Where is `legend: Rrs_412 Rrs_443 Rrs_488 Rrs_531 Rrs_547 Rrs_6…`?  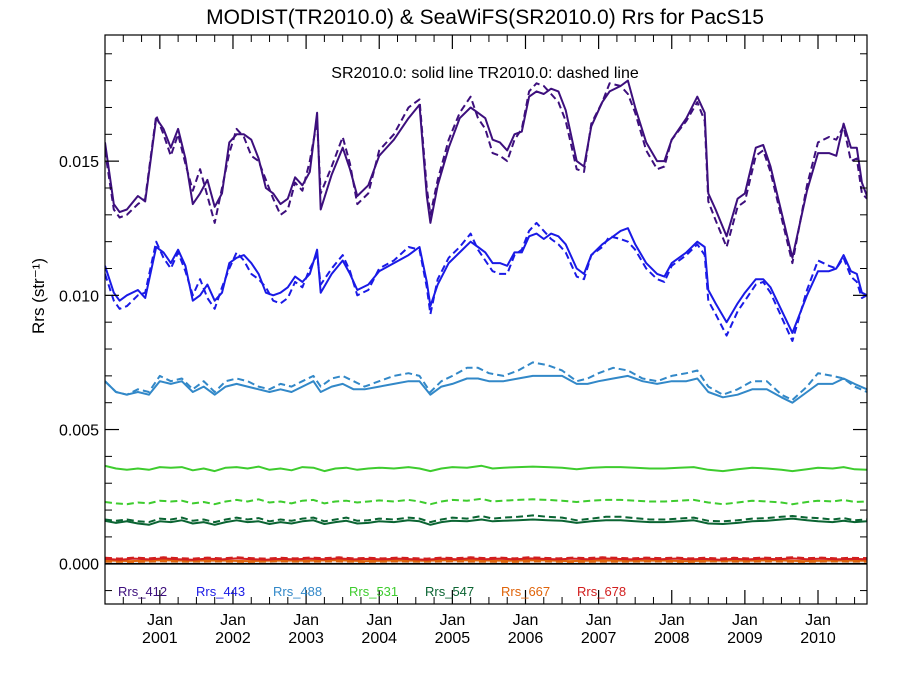 legend: Rrs_412 Rrs_443 Rrs_488 Rrs_531 Rrs_547 Rrs_6… is located at coordinates (372, 591).